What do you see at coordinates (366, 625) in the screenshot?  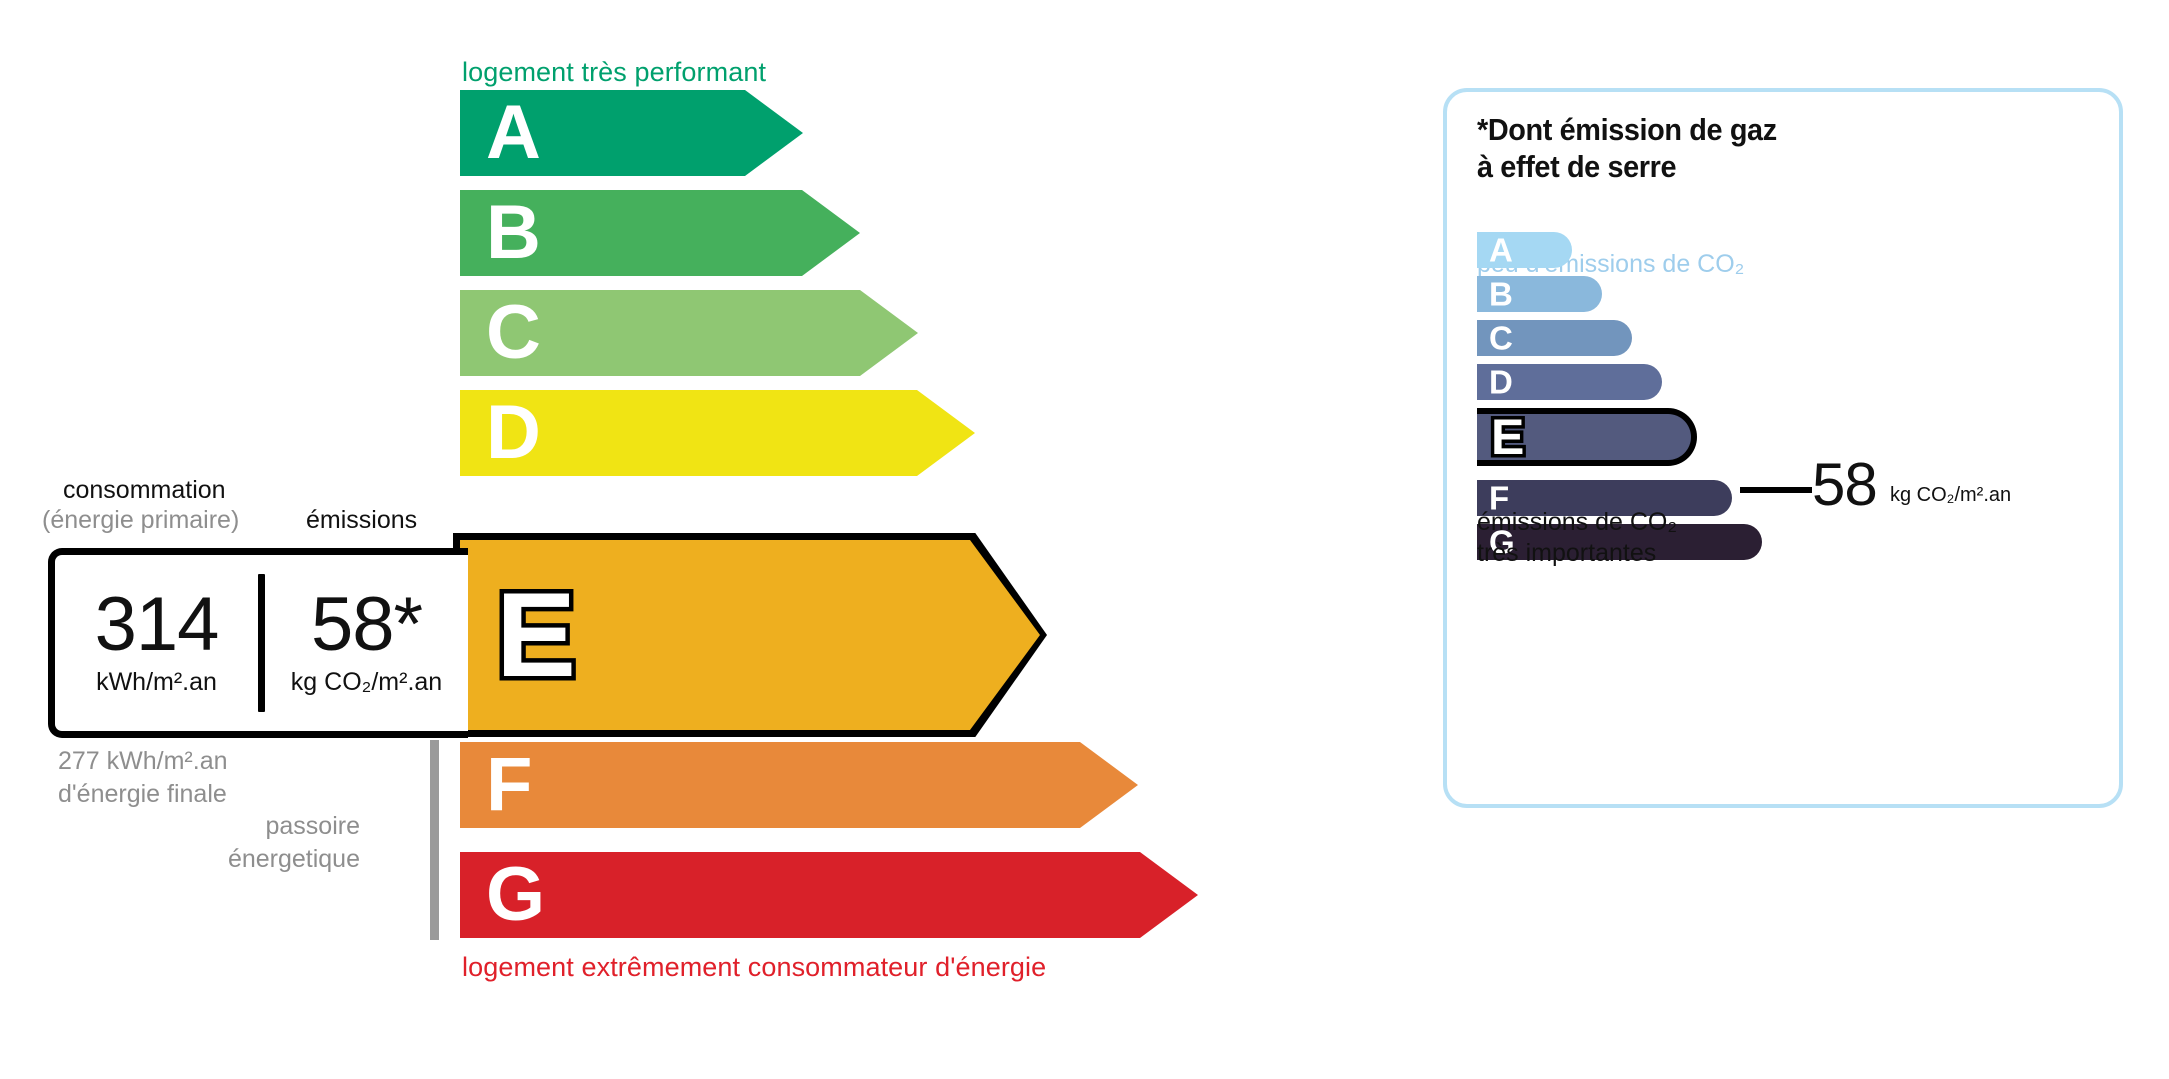 I see `emissions-value: 58*` at bounding box center [366, 625].